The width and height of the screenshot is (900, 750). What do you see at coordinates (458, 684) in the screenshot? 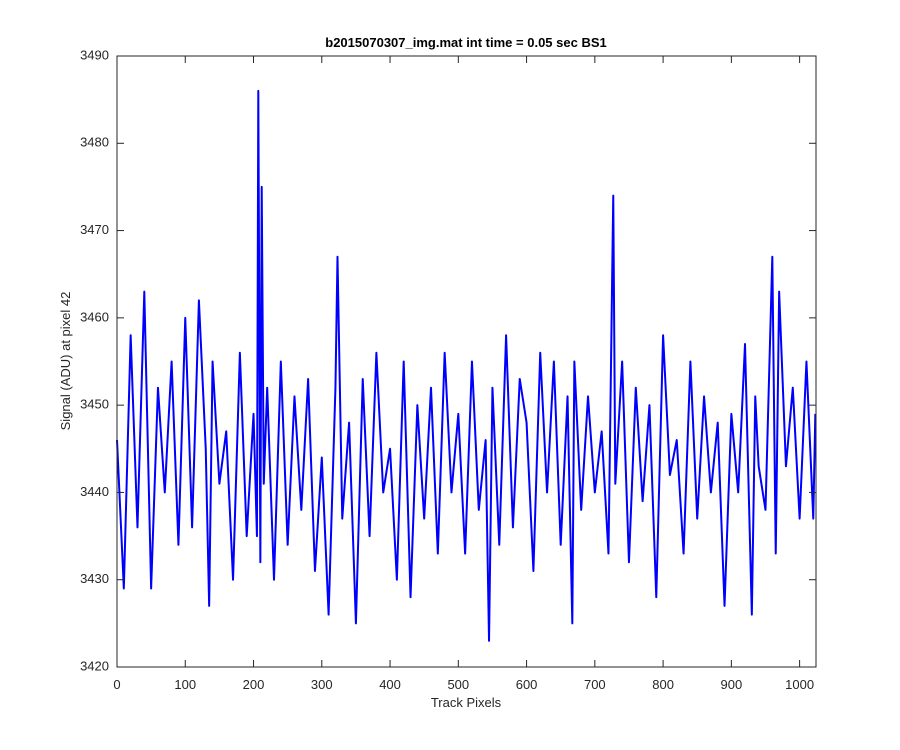
I see `x-tick-label: 500` at bounding box center [458, 684].